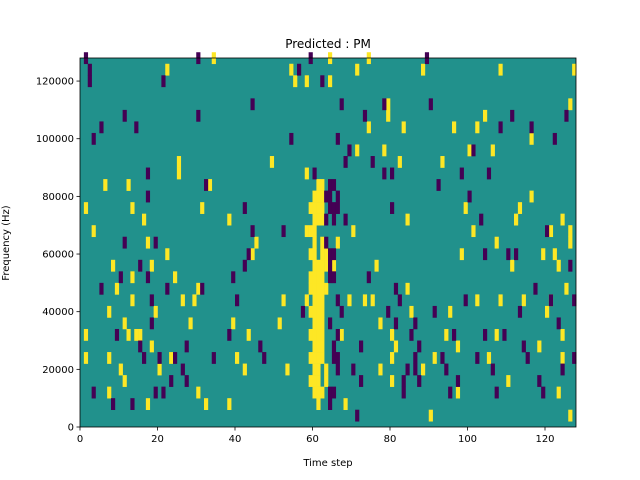 The height and width of the screenshot is (480, 640). I want to click on y-tick-label: 60000, so click(58, 255).